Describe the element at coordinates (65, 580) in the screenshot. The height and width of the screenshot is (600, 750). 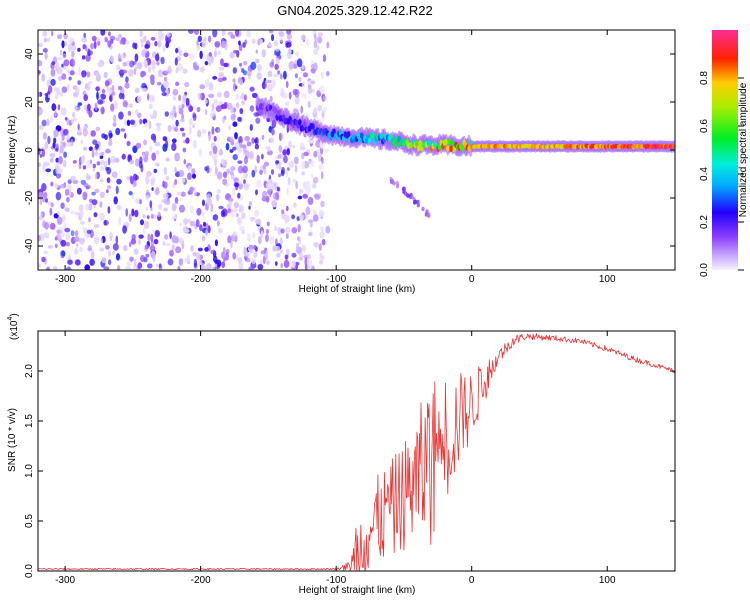
I see `snr-x-tick-label: -300` at that location.